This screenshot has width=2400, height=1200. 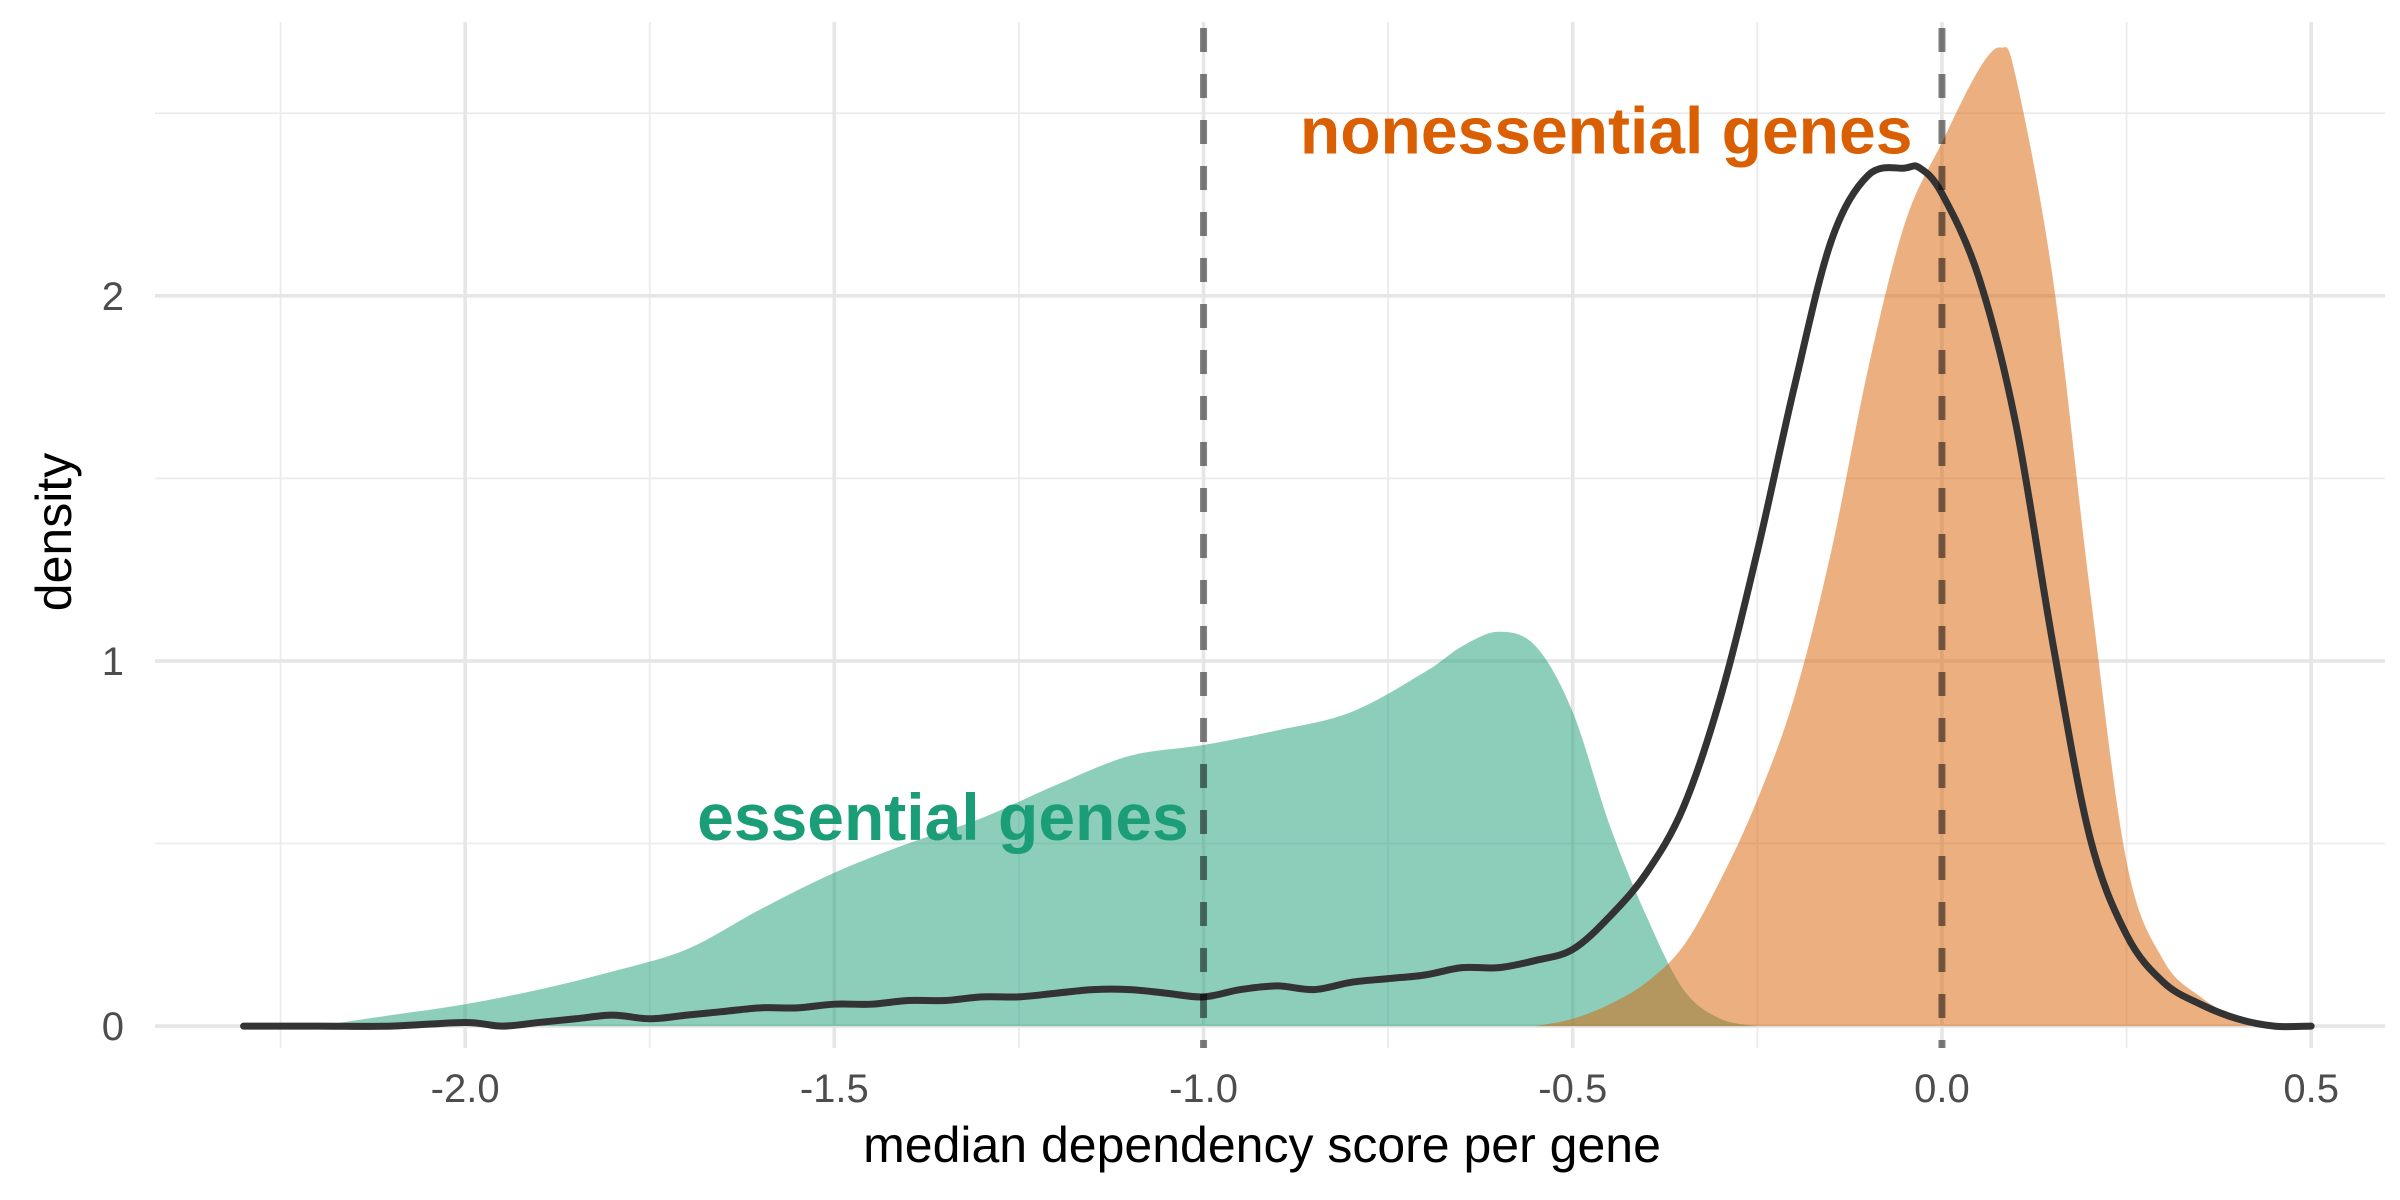 What do you see at coordinates (1262, 1145) in the screenshot?
I see `x-axis-title: median dependency score per gene` at bounding box center [1262, 1145].